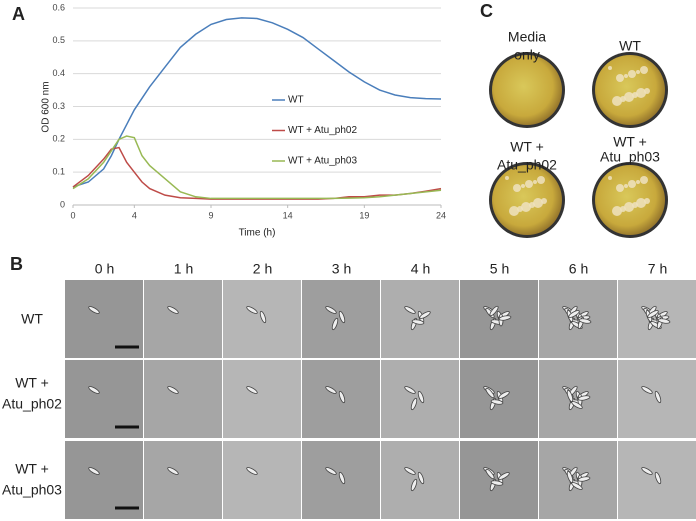 This screenshot has height=521, width=696. What do you see at coordinates (322, 161) in the screenshot?
I see `legend-label: WT + Atu_ph03` at bounding box center [322, 161].